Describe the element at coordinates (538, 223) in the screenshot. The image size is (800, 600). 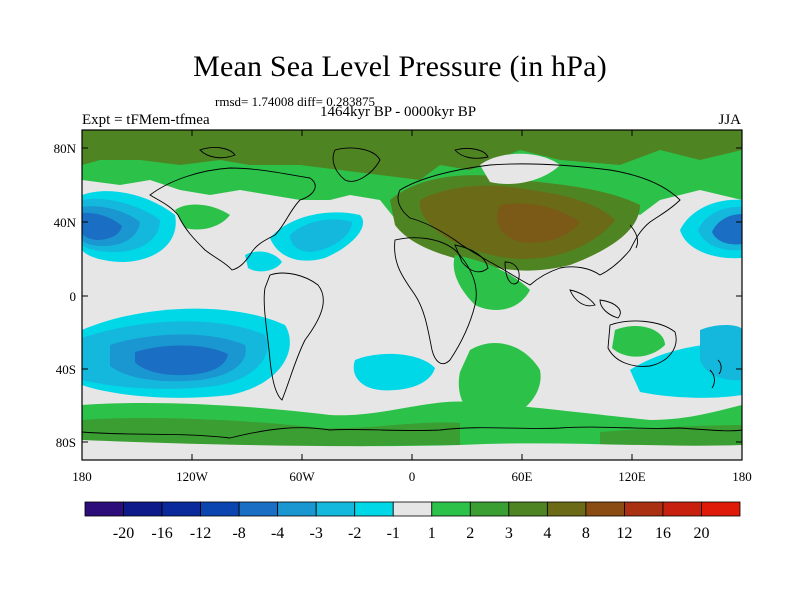
I see `eurasia-anomaly-level5` at that location.